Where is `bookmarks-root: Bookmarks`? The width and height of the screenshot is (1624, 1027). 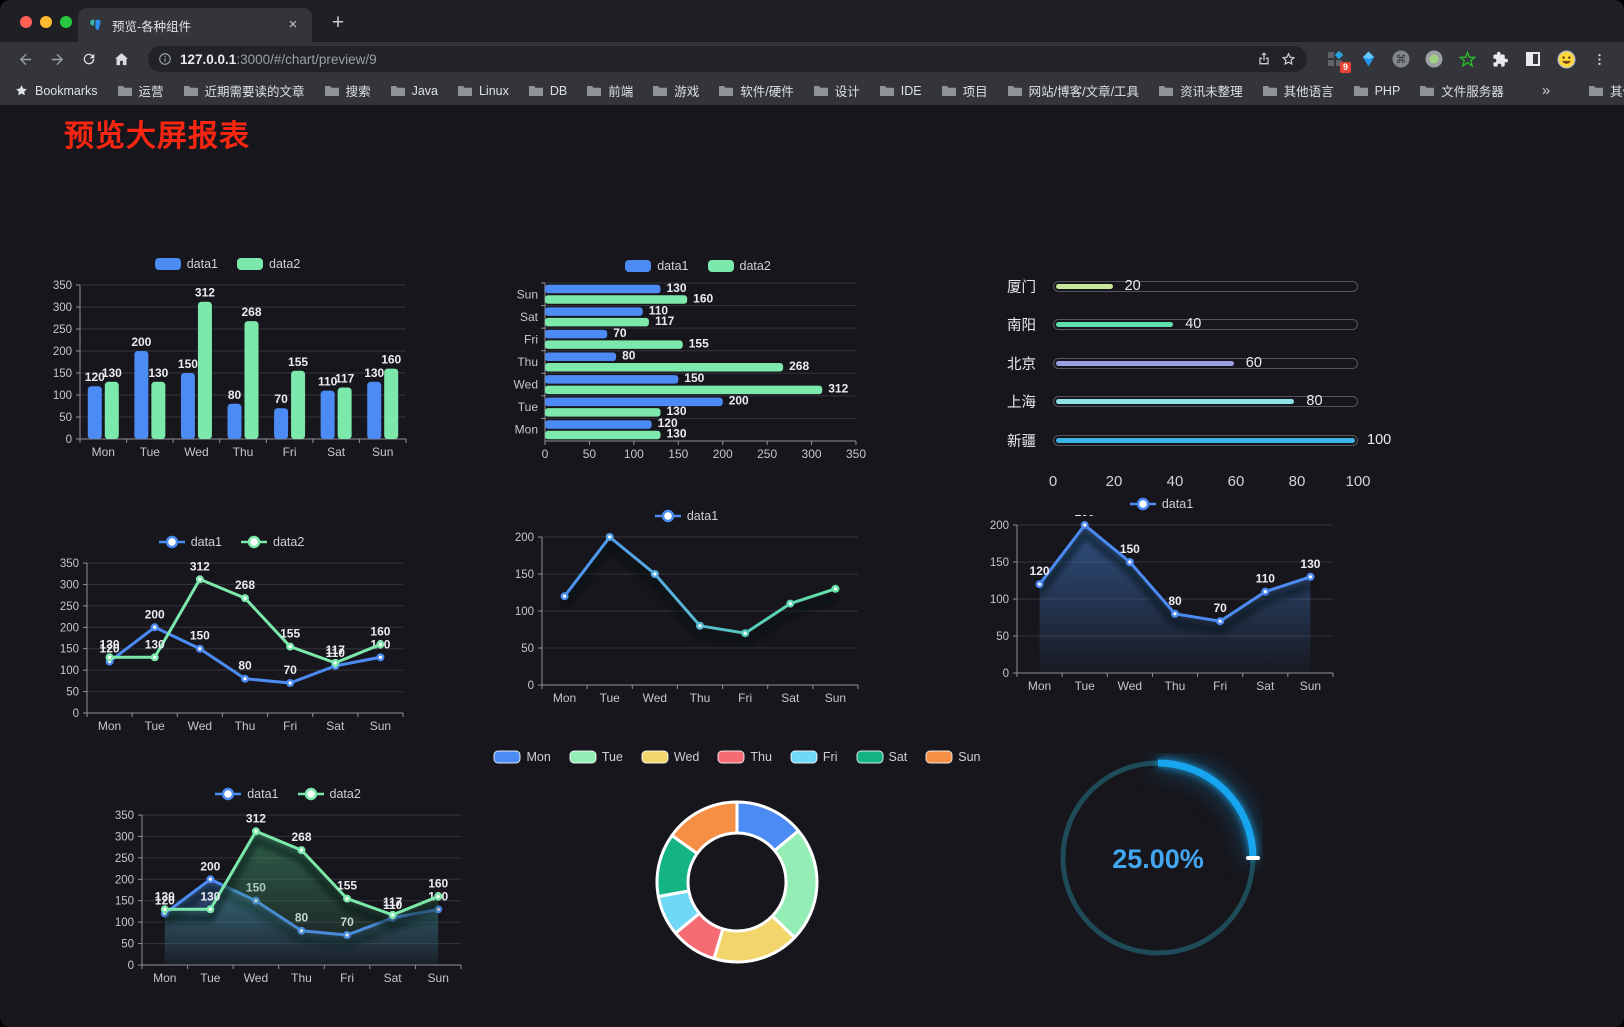 bookmarks-root: Bookmarks is located at coordinates (56, 90).